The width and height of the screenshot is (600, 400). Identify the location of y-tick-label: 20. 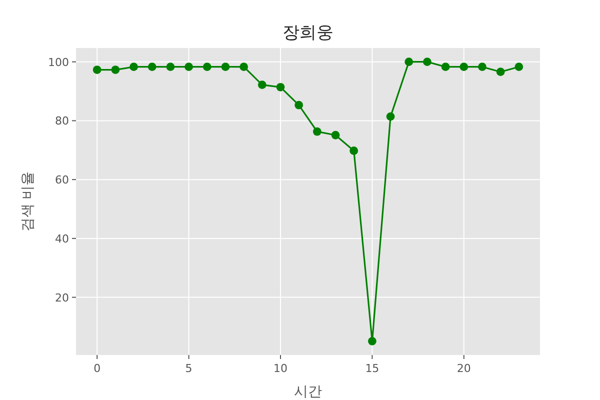
(62, 297).